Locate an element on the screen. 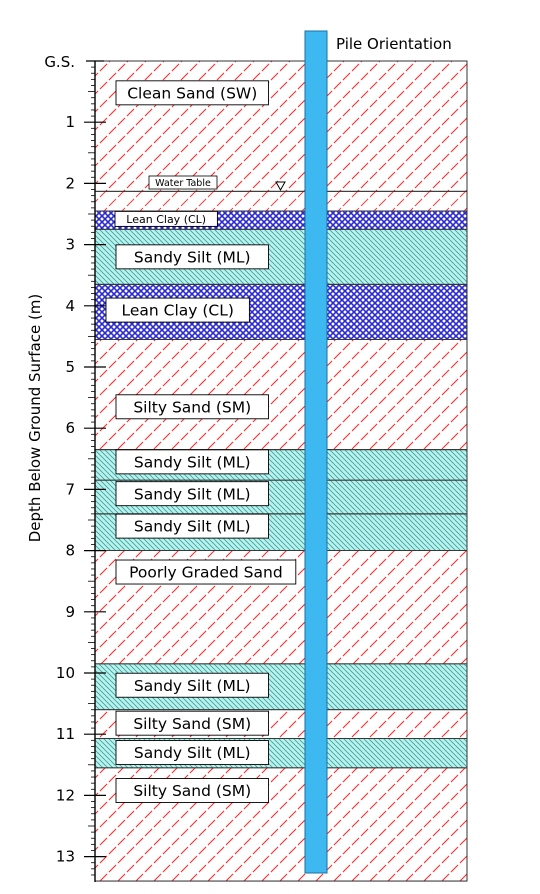 This screenshot has height=894, width=540. pile-bar is located at coordinates (316, 452).